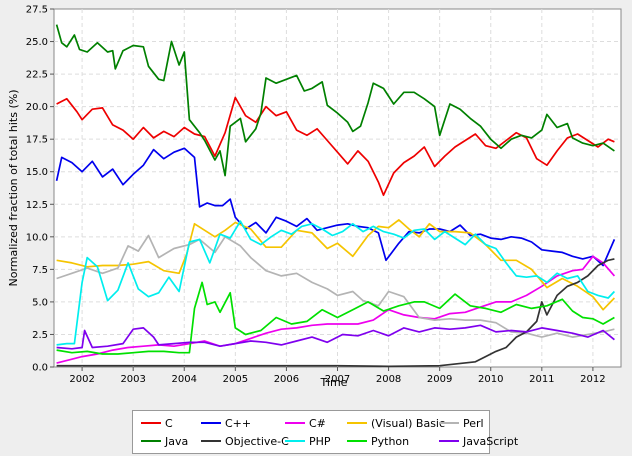 This screenshot has width=632, height=456. Describe the element at coordinates (286, 379) in the screenshot. I see `x-tick-label: 2006` at that location.